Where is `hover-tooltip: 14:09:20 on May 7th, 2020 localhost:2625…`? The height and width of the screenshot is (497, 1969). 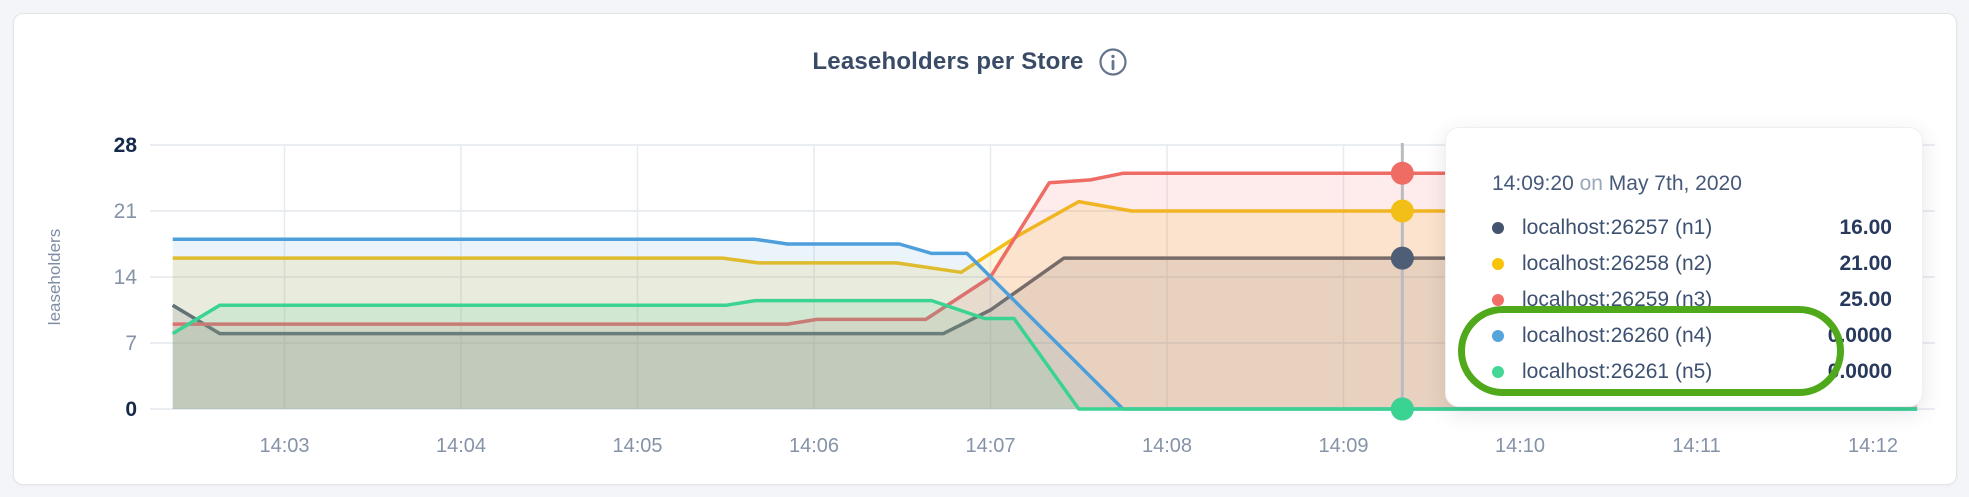 hover-tooltip: 14:09:20 on May 7th, 2020 localhost:2625… is located at coordinates (1684, 267).